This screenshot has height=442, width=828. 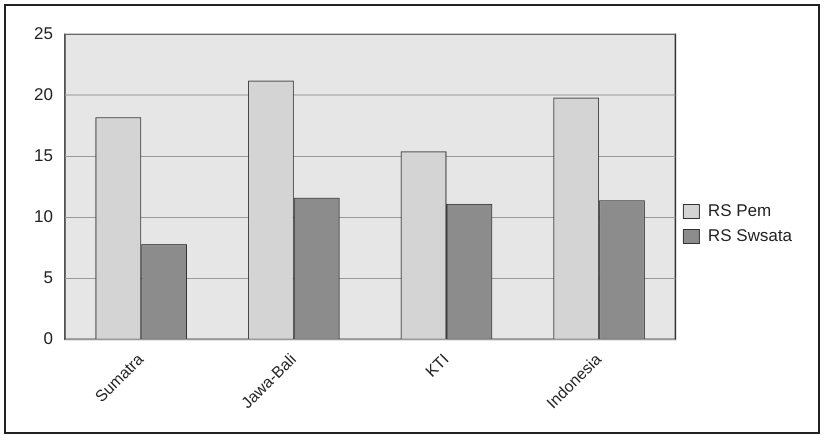 What do you see at coordinates (48, 278) in the screenshot?
I see `y-tick-label: 5` at bounding box center [48, 278].